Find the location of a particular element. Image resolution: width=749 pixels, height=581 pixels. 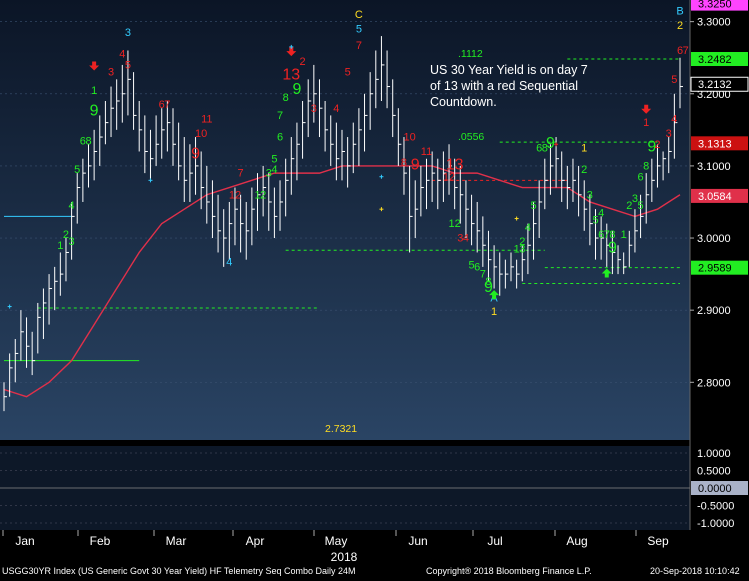

price-tag-label: 2.9589 is located at coordinates (715, 269).